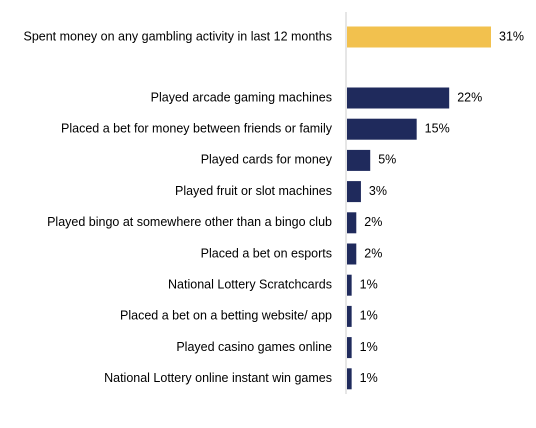  I want to click on category-label: Played casino games online, so click(254, 347).